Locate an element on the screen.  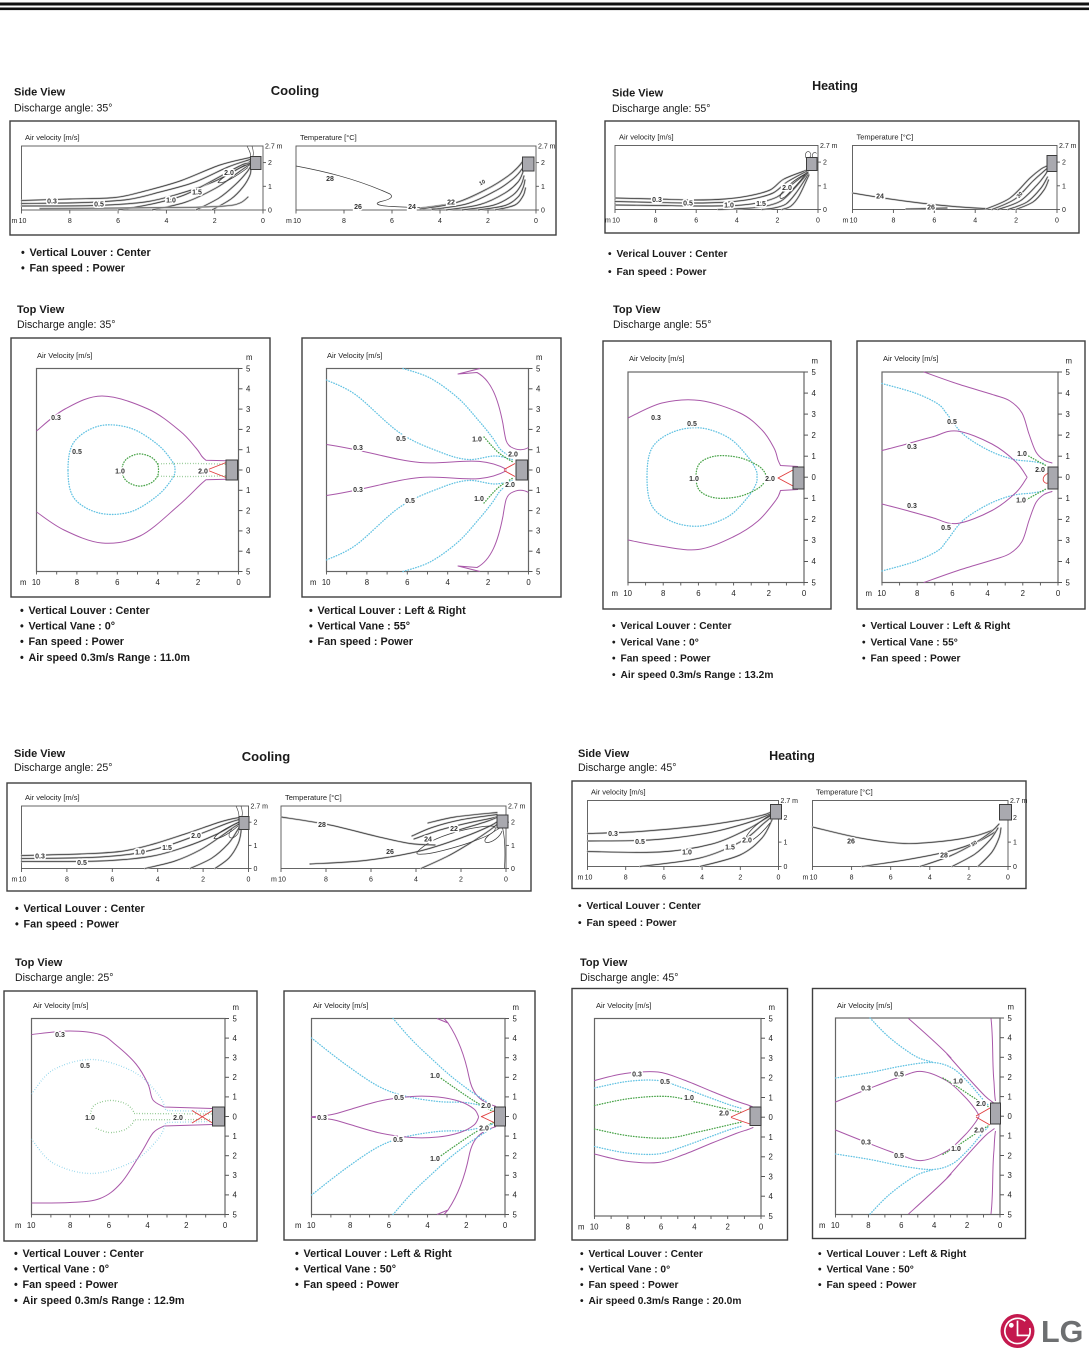
svg-text: Vertical Louver : Left & Right is located at coordinates (897, 1254).